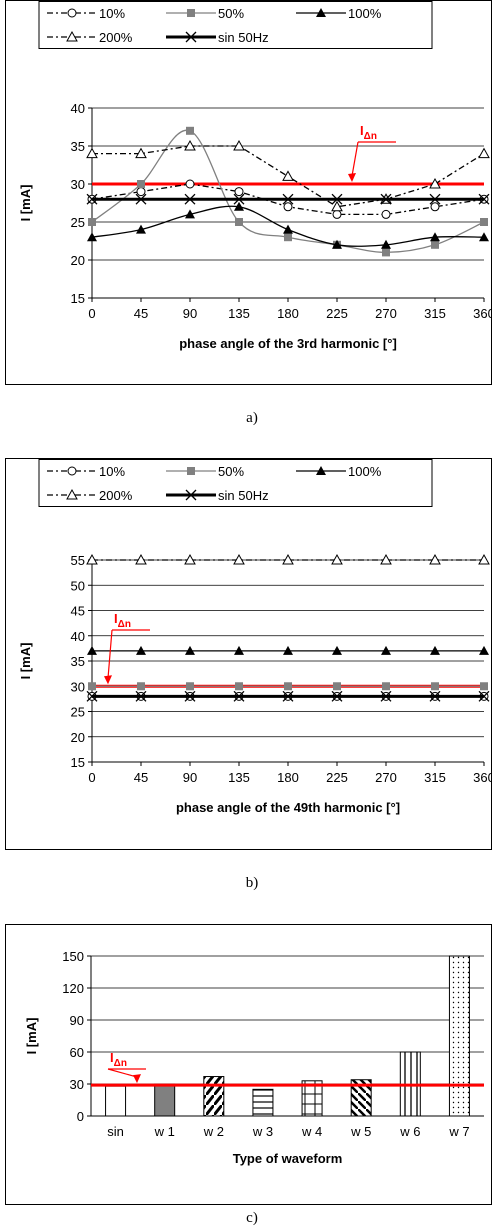  What do you see at coordinates (361, 1098) in the screenshot?
I see `chart-c-bar-w5` at bounding box center [361, 1098].